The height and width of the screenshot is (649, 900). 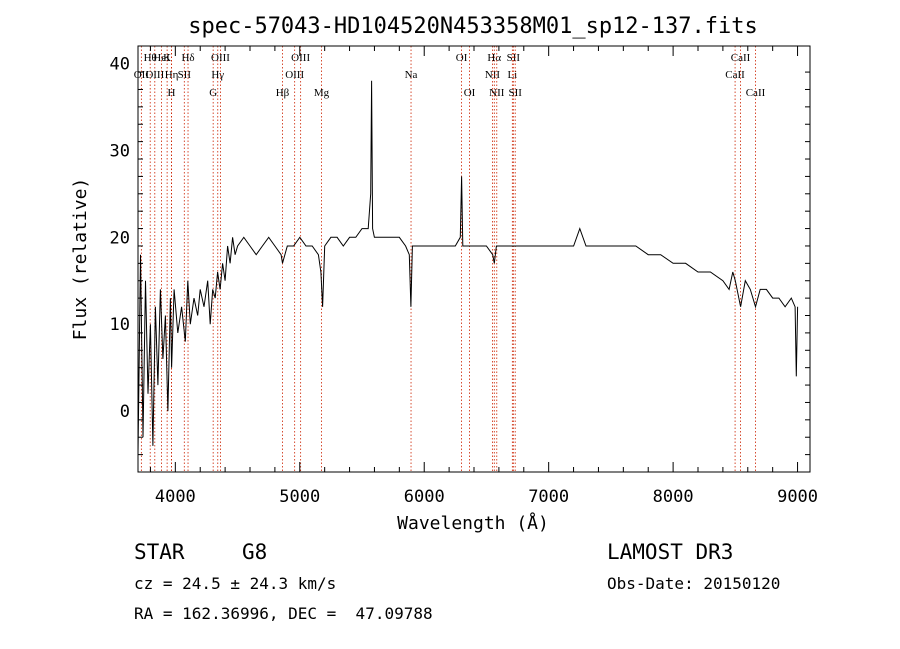 What do you see at coordinates (797, 497) in the screenshot?
I see `x-tick-label: 9000` at bounding box center [797, 497].